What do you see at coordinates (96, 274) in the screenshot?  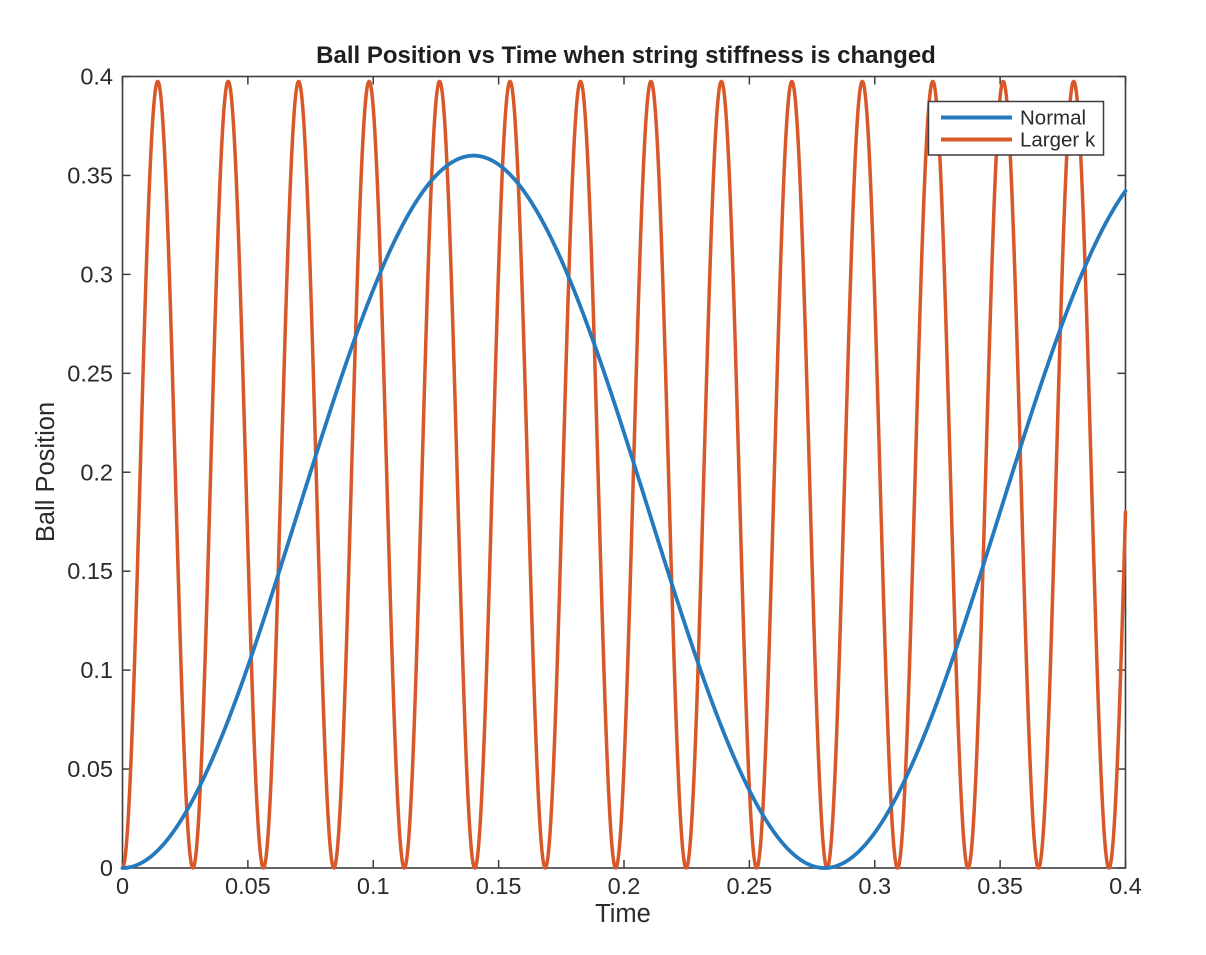 I see `y-tick-label: 0.3` at bounding box center [96, 274].